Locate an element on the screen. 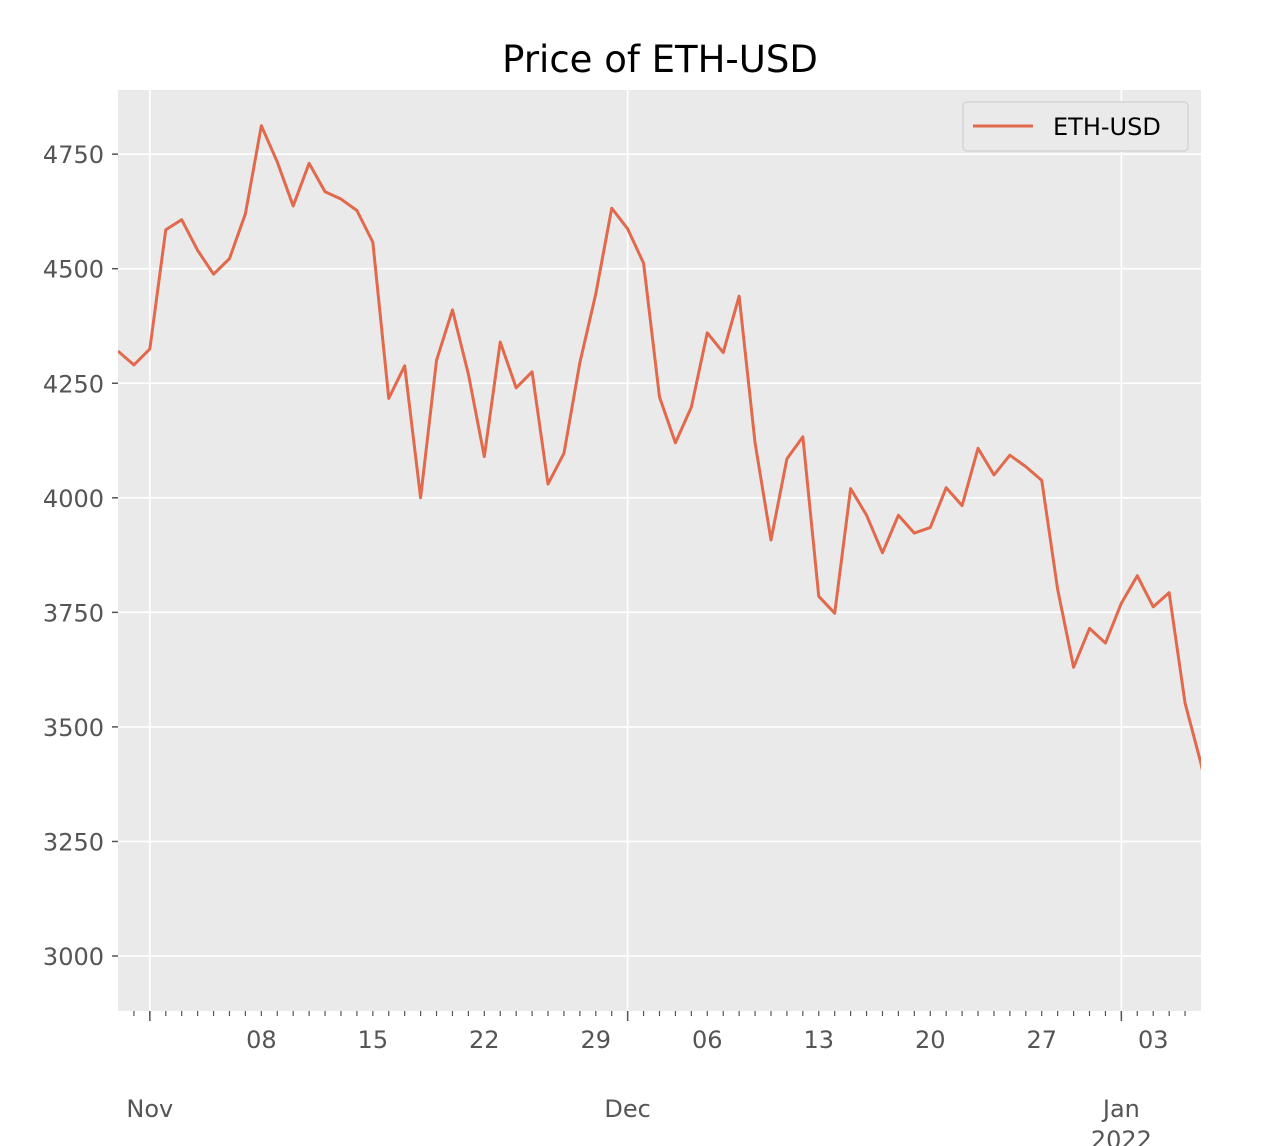 The height and width of the screenshot is (1146, 1266). x-minor-tick-label-06: 06 is located at coordinates (707, 1040).